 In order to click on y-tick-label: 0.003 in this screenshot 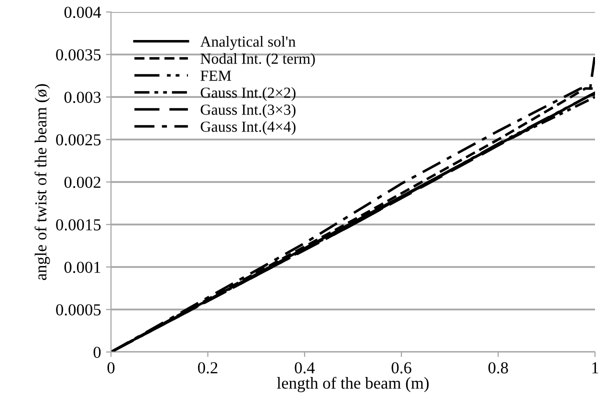, I will do `click(82, 98)`.